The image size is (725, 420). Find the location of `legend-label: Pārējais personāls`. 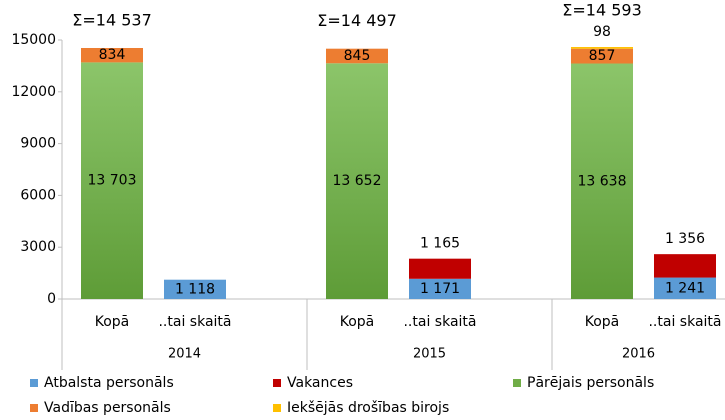

legend-label: Pārējais personāls is located at coordinates (590, 383).